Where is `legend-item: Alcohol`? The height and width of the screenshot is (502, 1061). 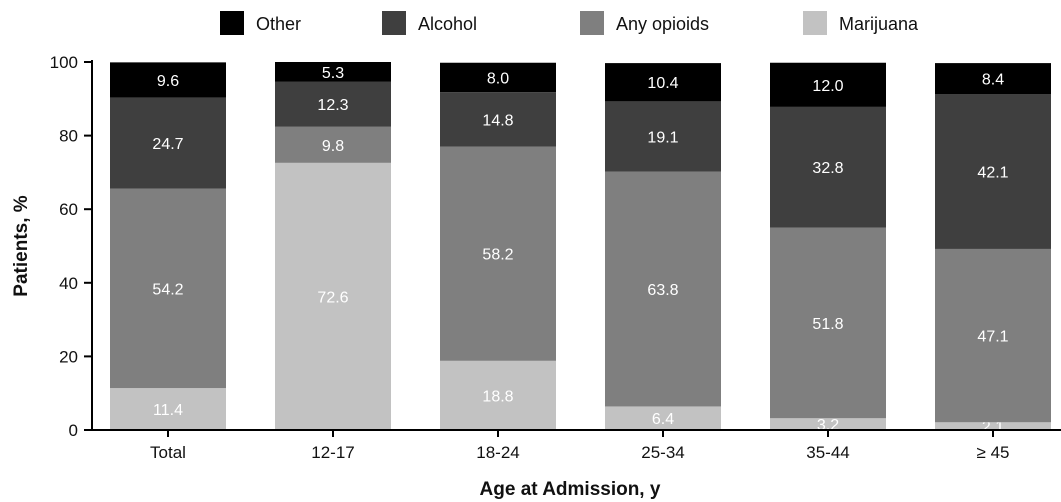
legend-item: Alcohol is located at coordinates (429, 23).